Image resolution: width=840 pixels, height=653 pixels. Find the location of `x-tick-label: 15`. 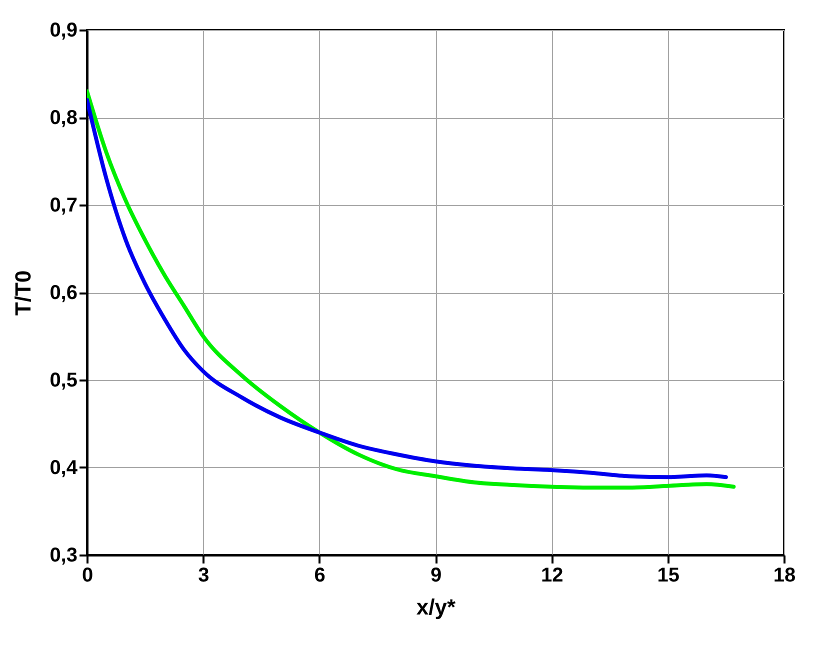

x-tick-label: 15 is located at coordinates (668, 575).